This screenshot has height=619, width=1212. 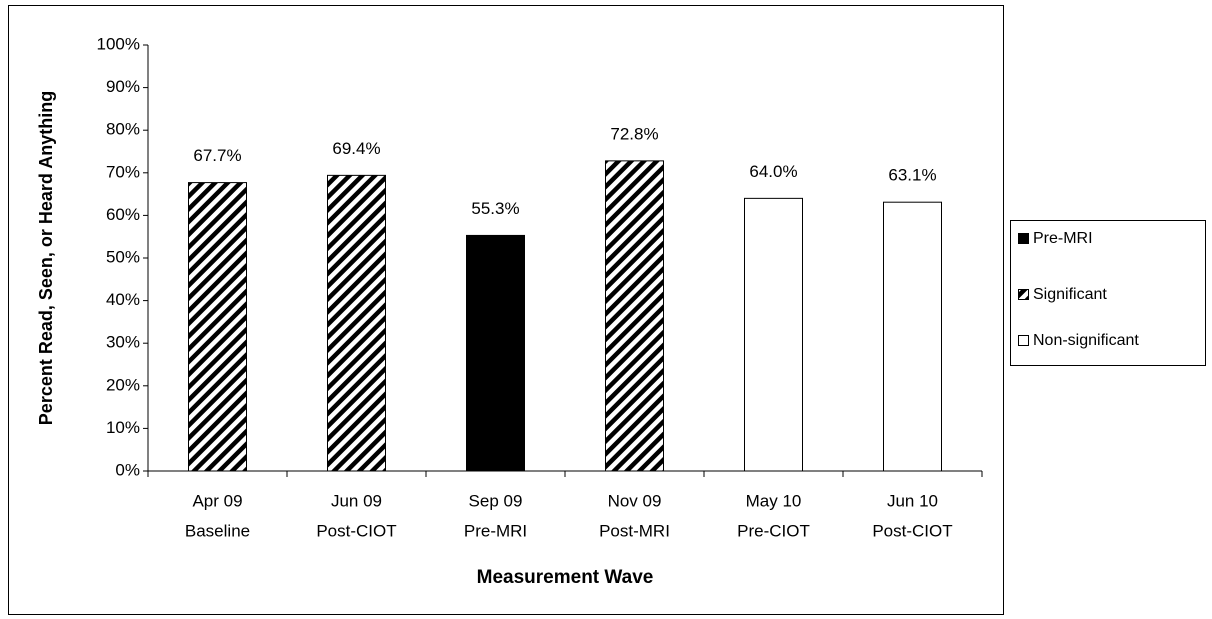 What do you see at coordinates (1086, 340) in the screenshot?
I see `legend-label: Non-significant` at bounding box center [1086, 340].